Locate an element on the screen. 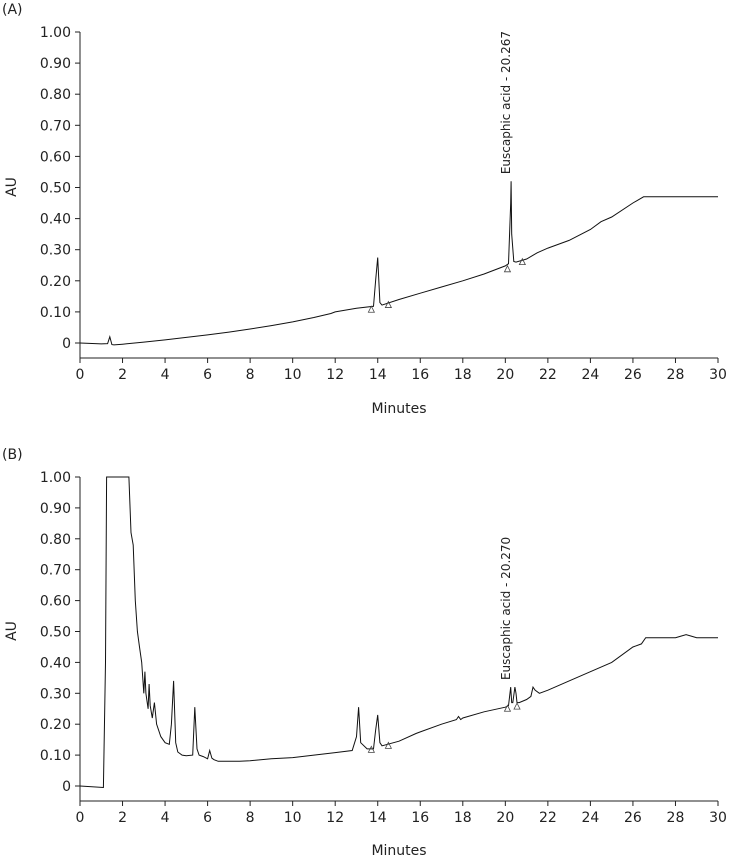  peak-annotation: Euscaphic acid - 20.267 is located at coordinates (506, 102).